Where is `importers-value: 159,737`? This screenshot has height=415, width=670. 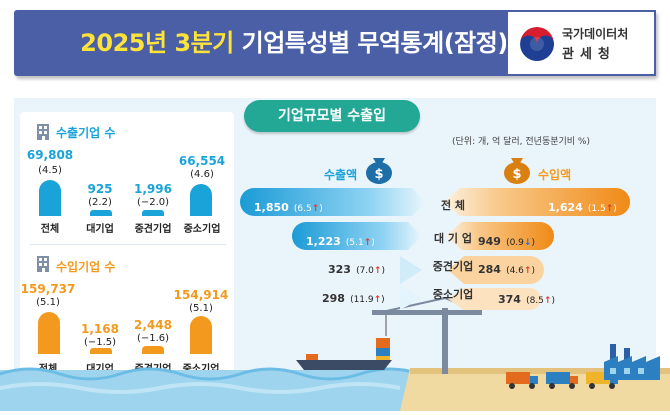 importers-value: 159,737 is located at coordinates (48, 289).